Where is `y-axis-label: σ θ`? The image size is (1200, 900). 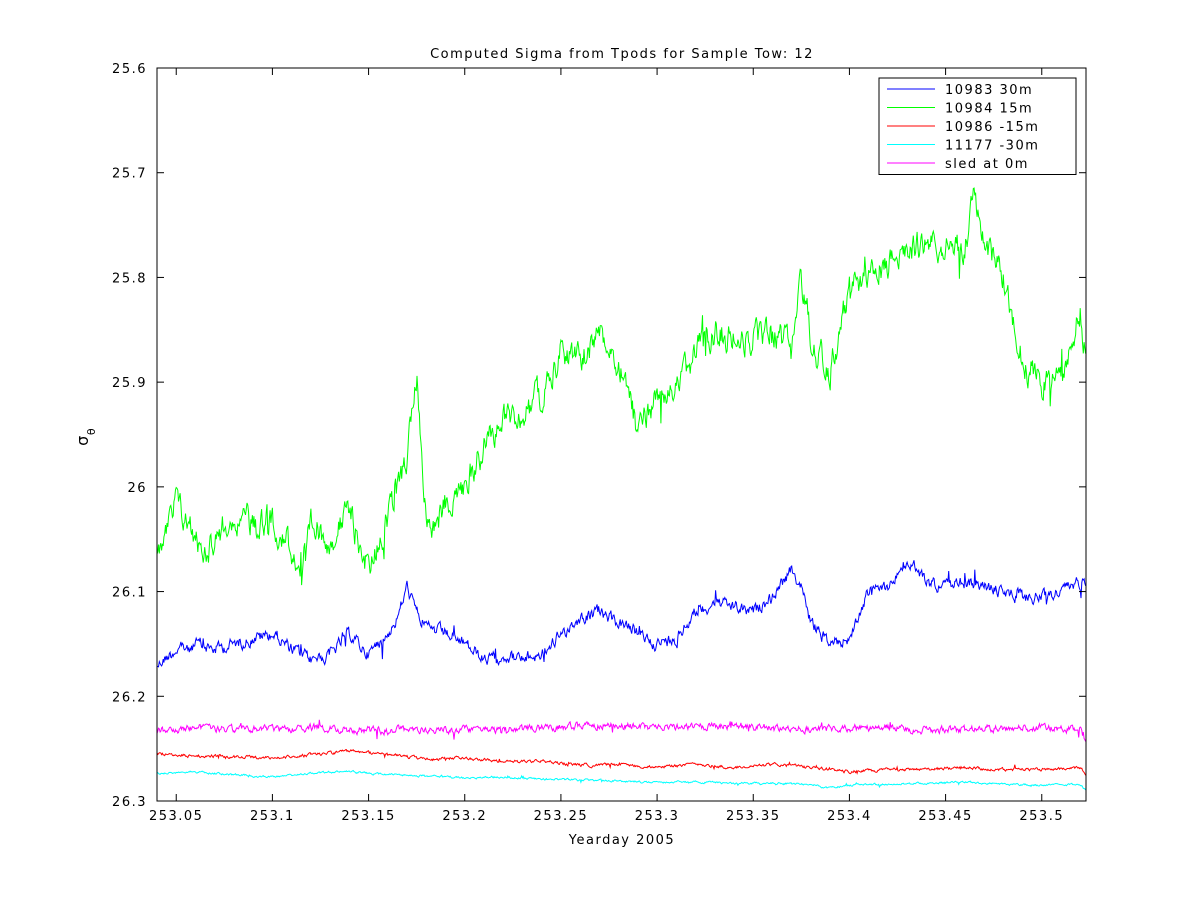 y-axis-label: σ θ is located at coordinates (85, 436).